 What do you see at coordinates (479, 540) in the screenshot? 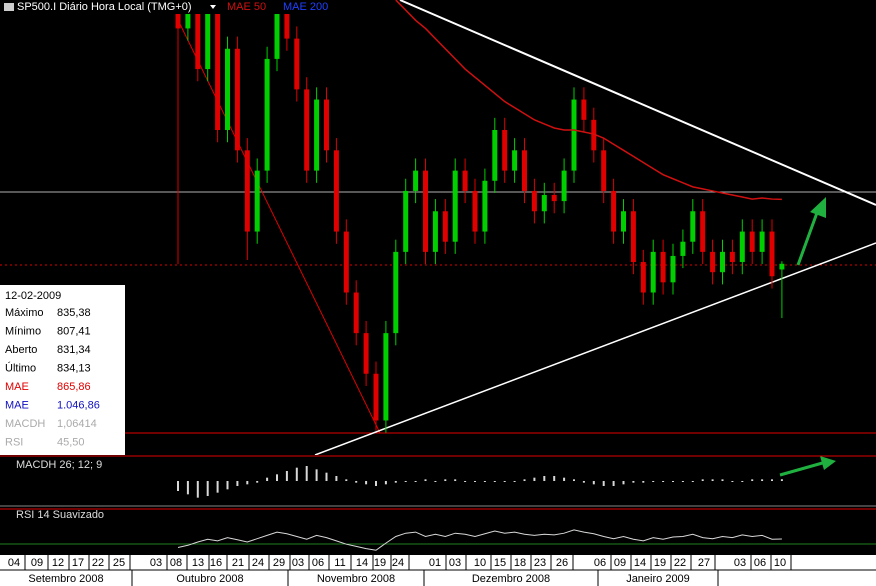
I see `rsi-line` at bounding box center [479, 540].